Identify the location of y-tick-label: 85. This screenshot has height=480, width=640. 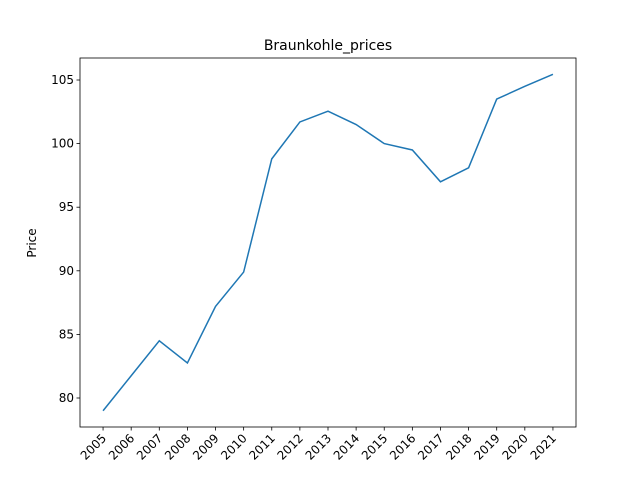
(66, 334).